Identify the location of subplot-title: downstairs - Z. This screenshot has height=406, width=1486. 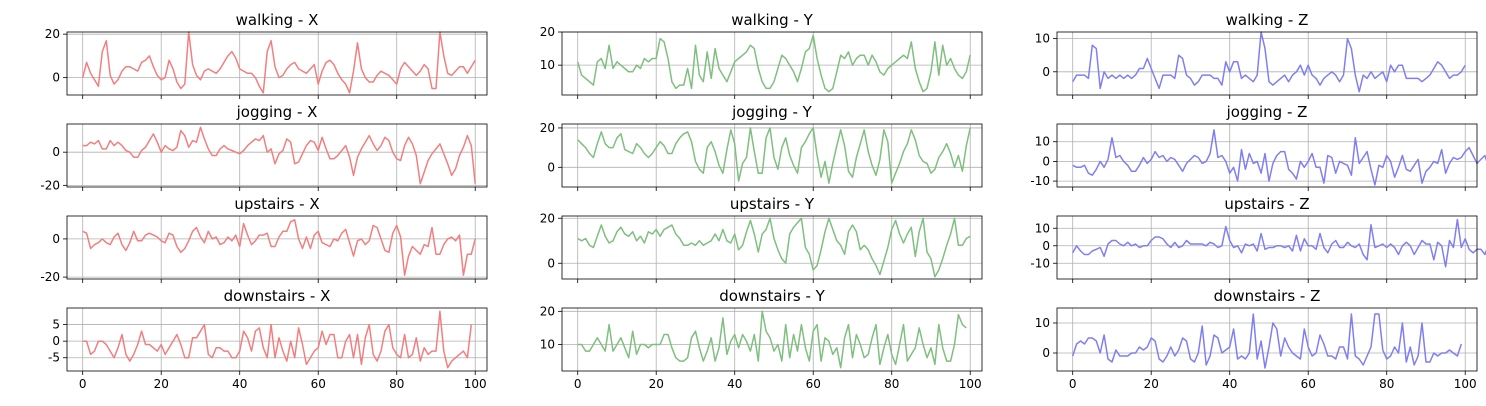
(1267, 296).